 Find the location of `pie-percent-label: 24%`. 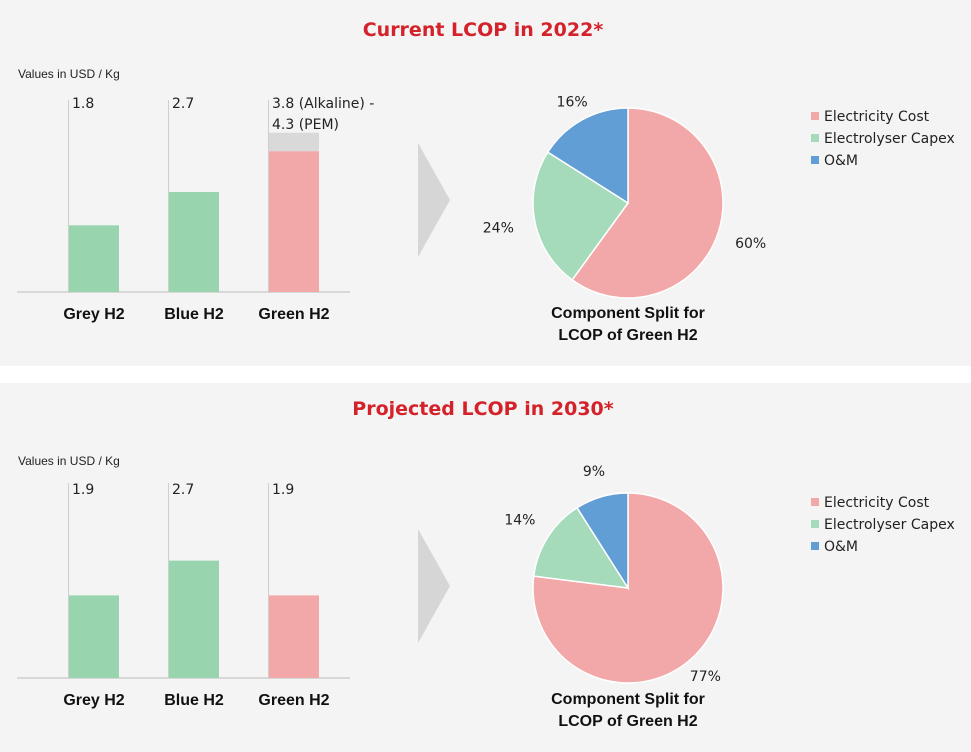

pie-percent-label: 24% is located at coordinates (498, 229).